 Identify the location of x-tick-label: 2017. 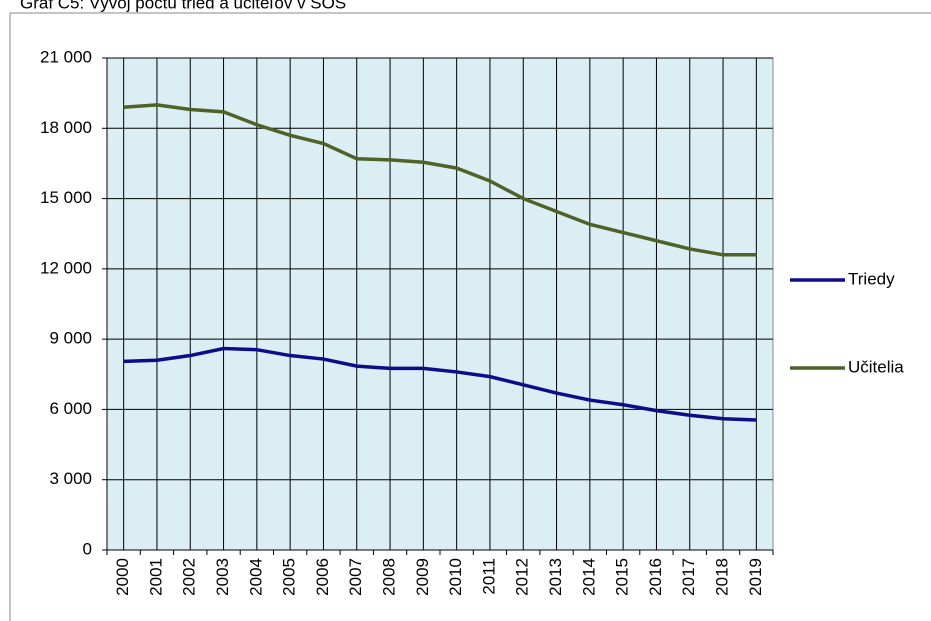
(688, 577).